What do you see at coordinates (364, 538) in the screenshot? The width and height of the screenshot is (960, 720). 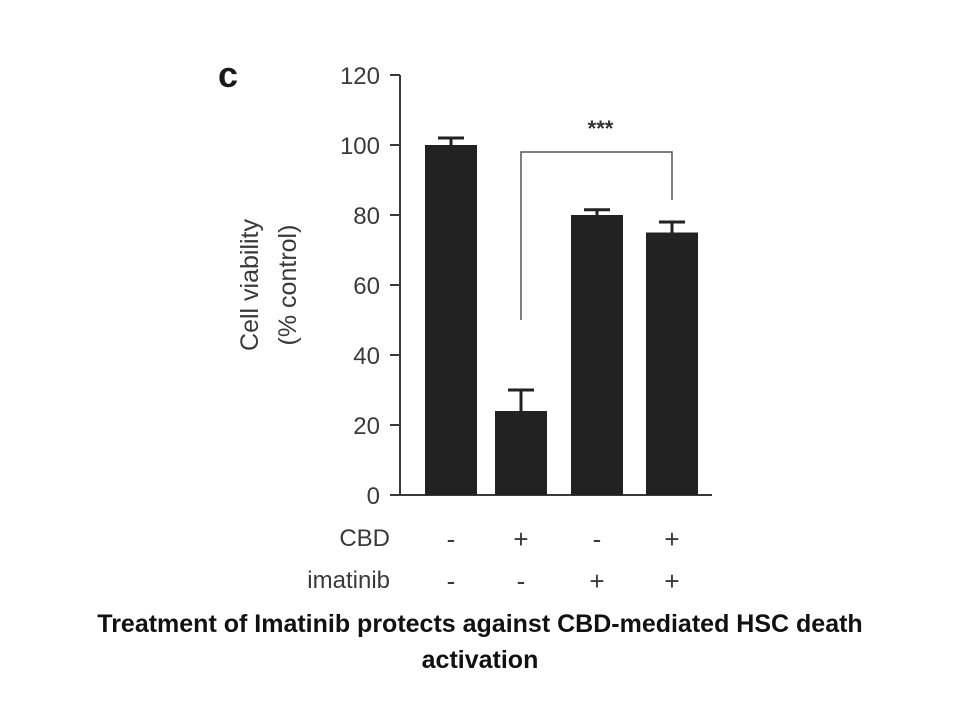 I see `condition-label: CBD` at bounding box center [364, 538].